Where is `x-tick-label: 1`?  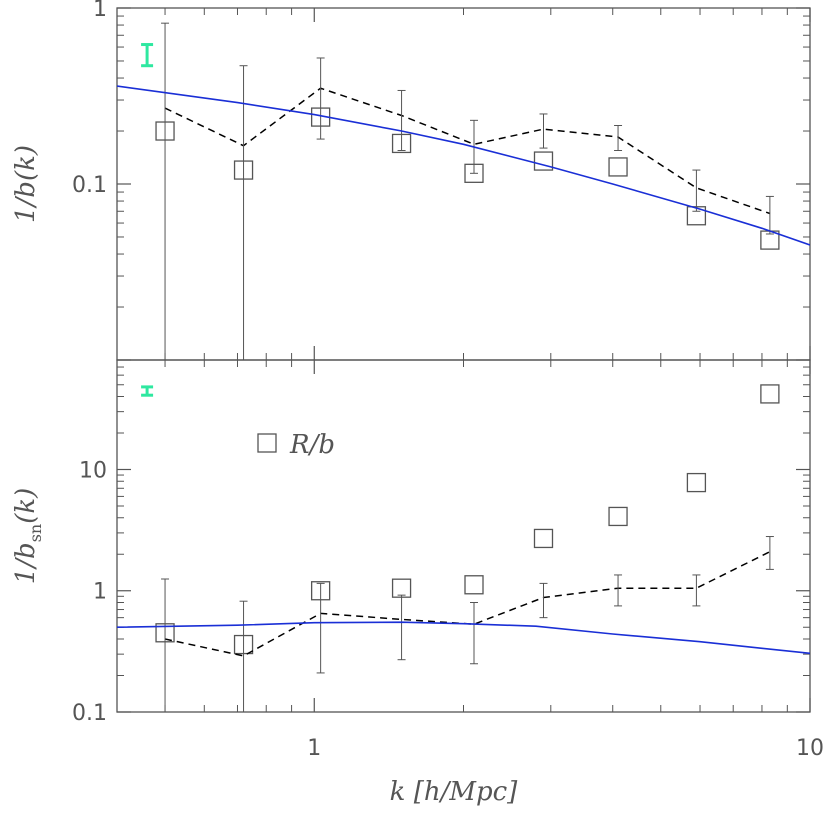 x-tick-label: 1 is located at coordinates (314, 748).